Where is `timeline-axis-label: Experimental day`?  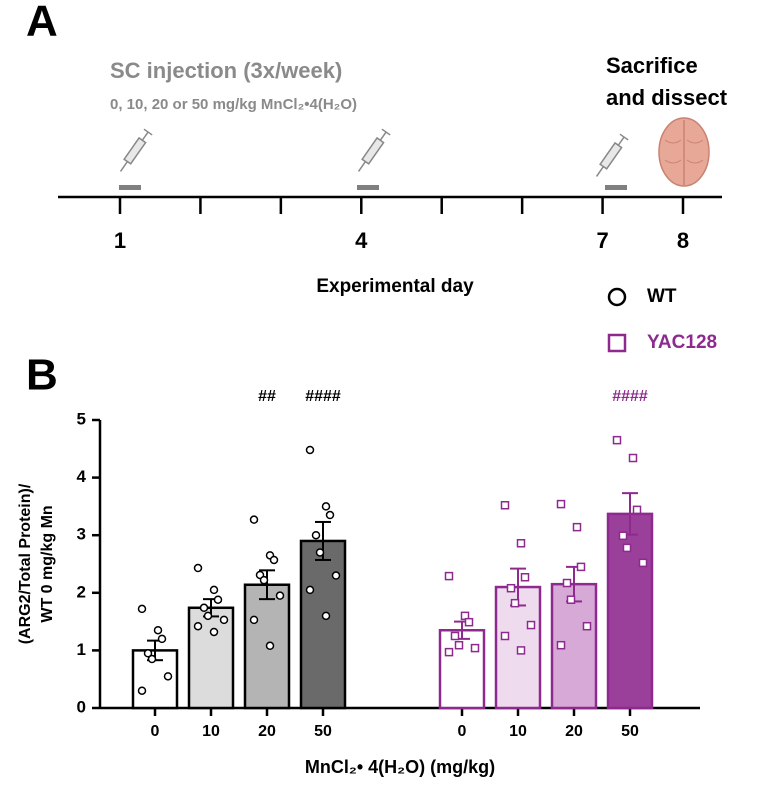 timeline-axis-label: Experimental day is located at coordinates (395, 286).